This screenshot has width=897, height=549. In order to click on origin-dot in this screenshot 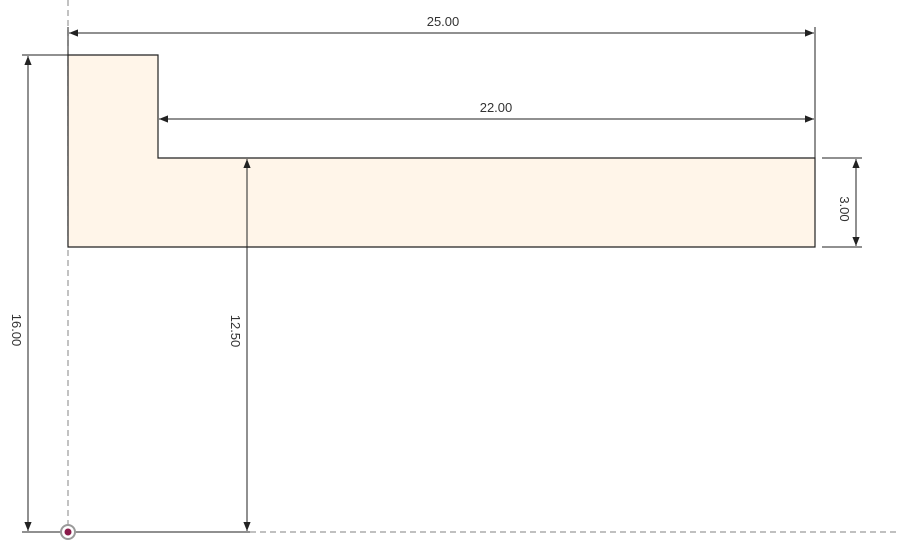, I will do `click(68, 532)`.